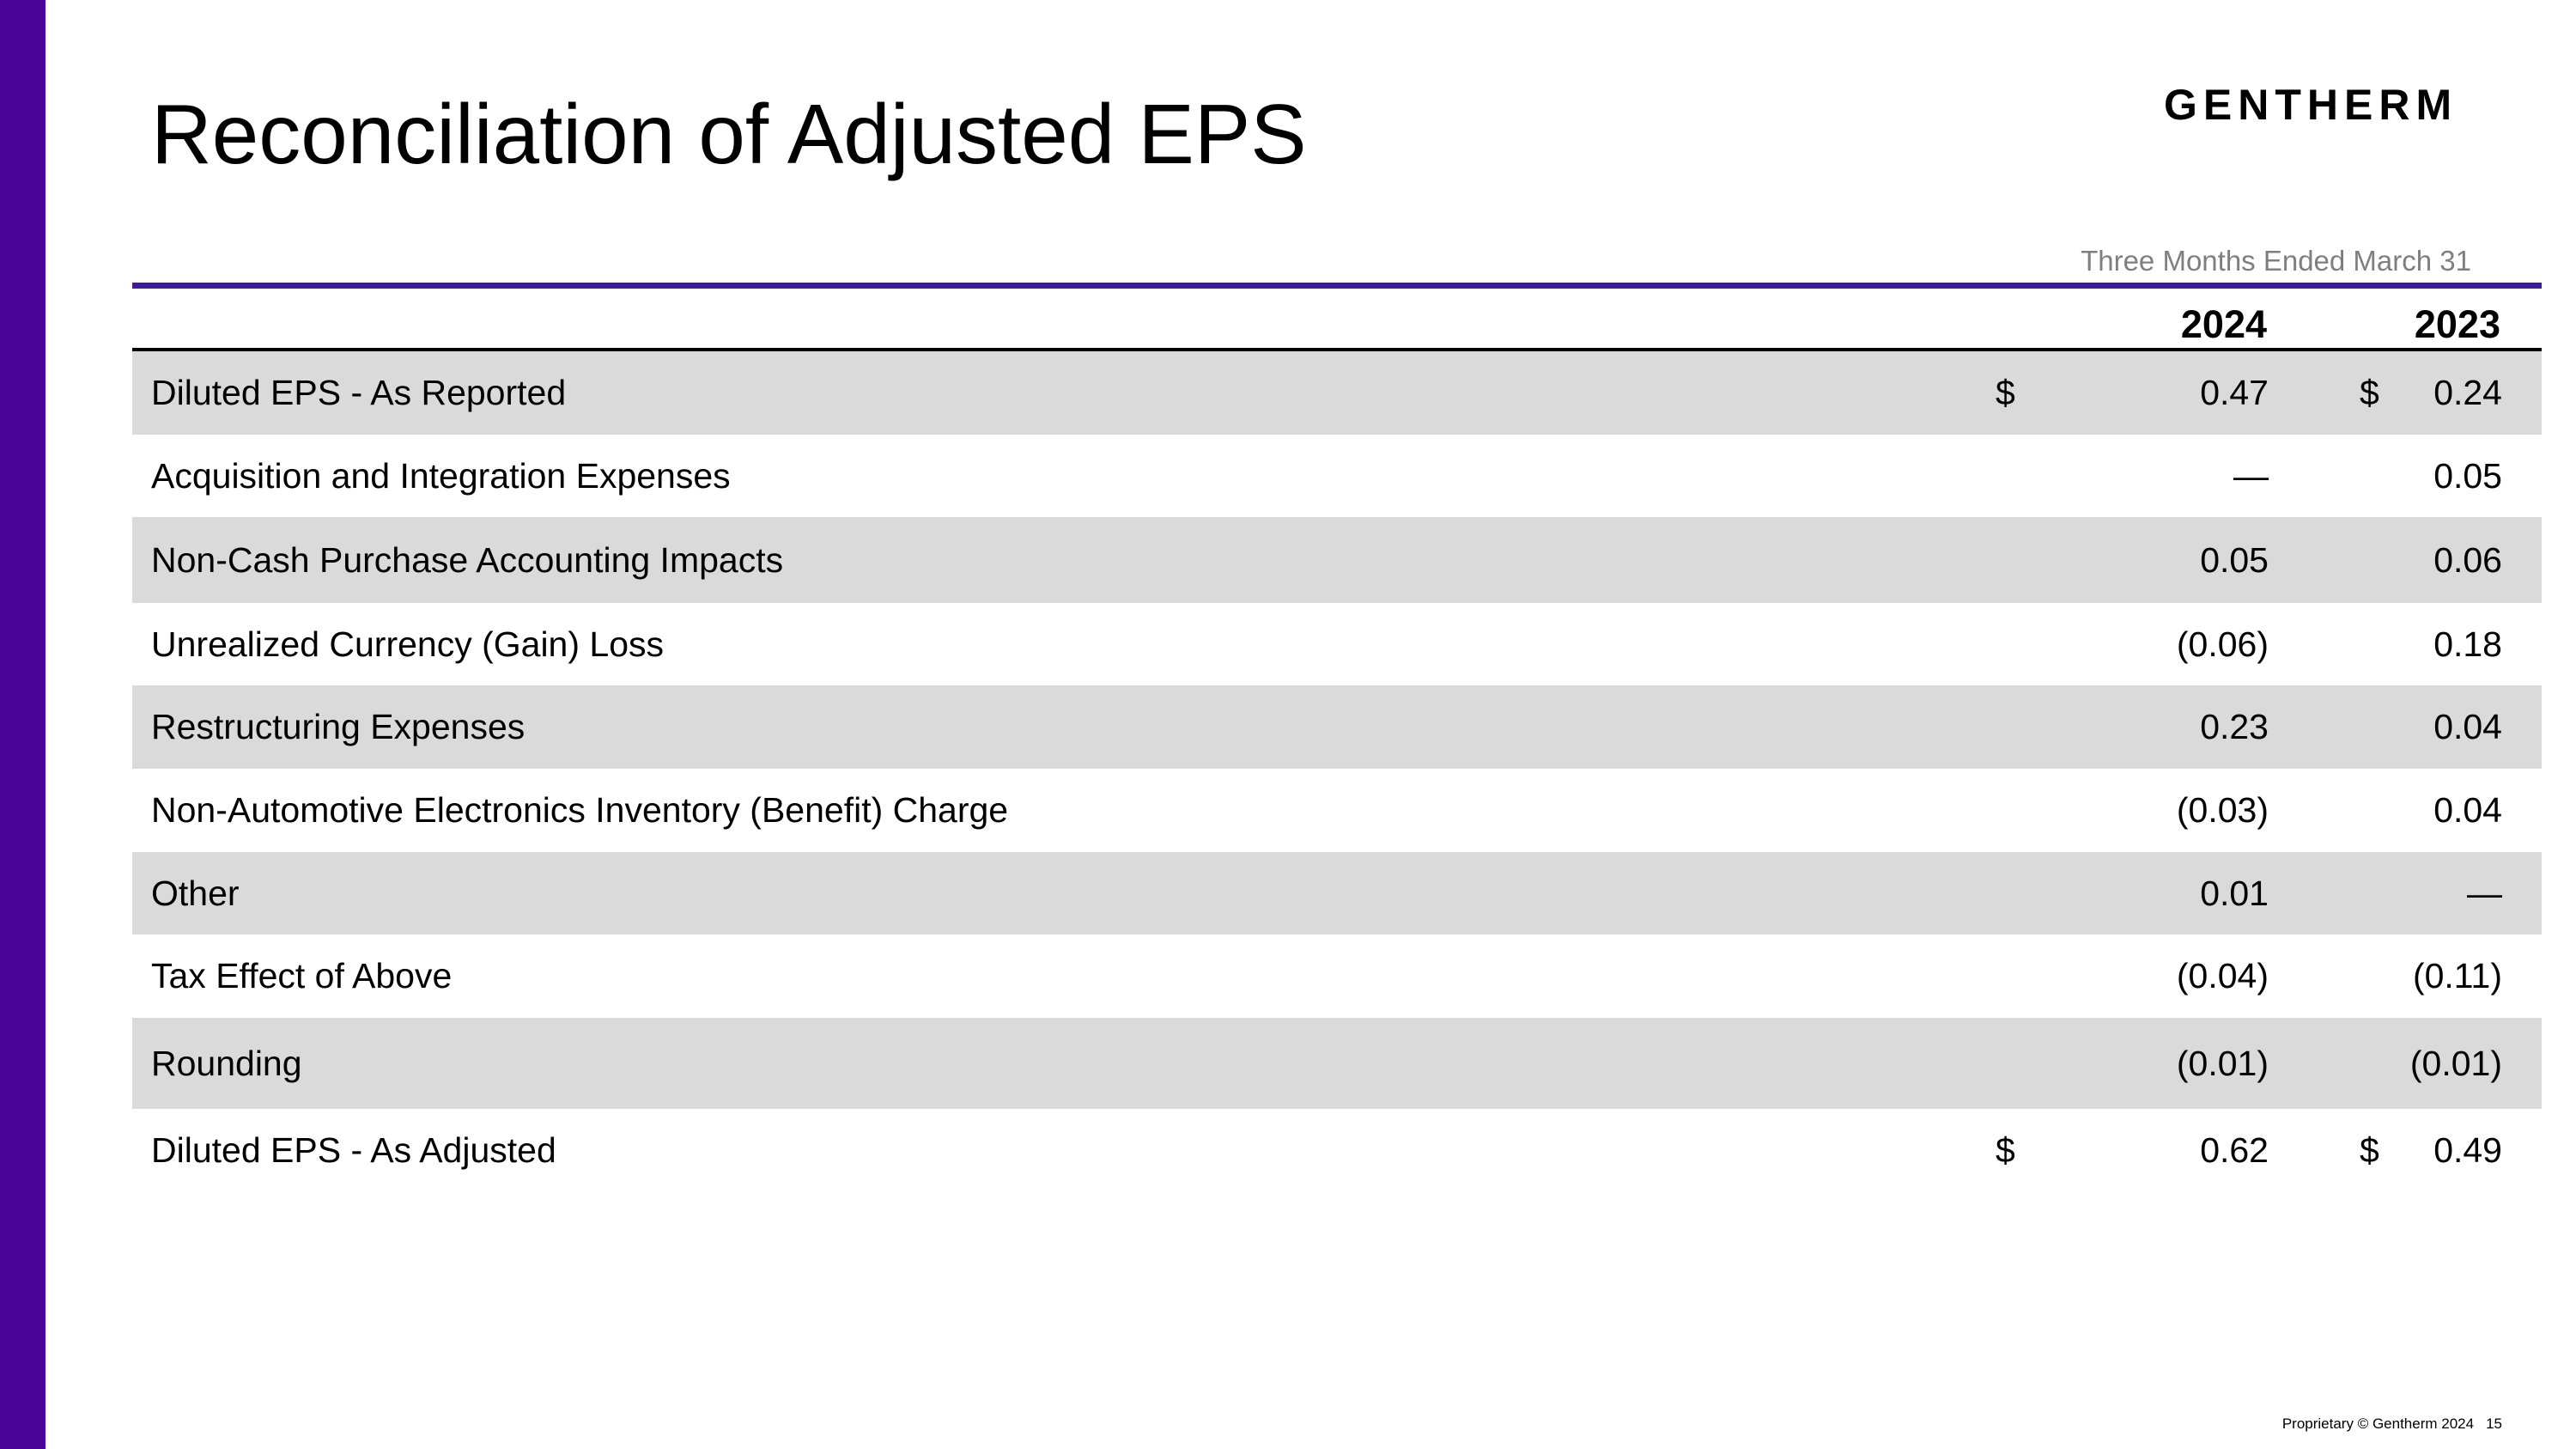 The image size is (2576, 1449). I want to click on slide-footer: Proprietary © Gentherm 2024 15, so click(2392, 1424).